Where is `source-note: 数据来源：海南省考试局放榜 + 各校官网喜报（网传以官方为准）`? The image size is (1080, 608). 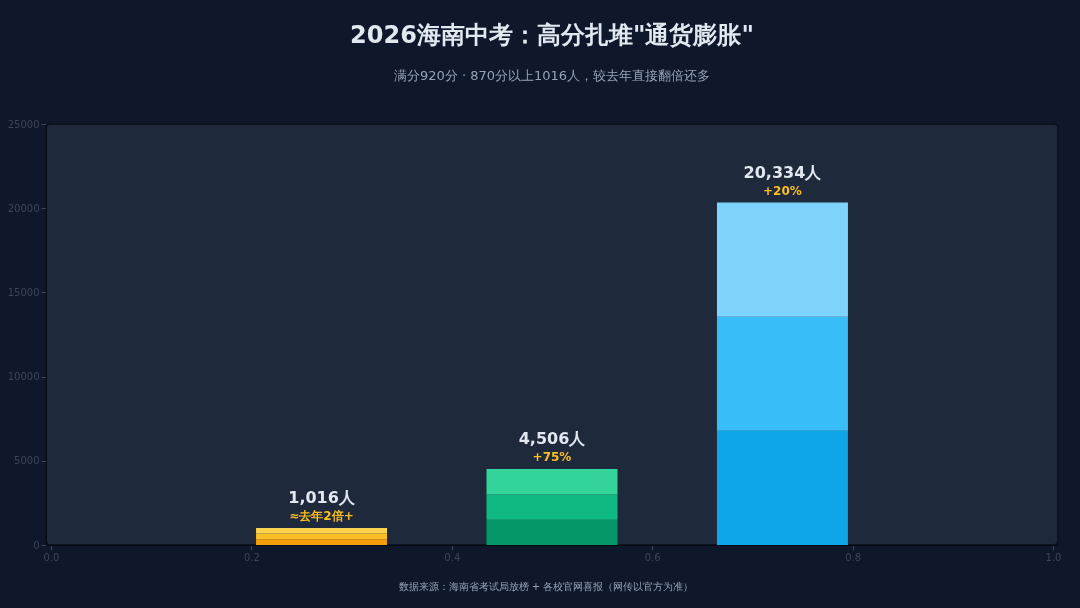 source-note: 数据来源：海南省考试局放榜 + 各校官网喜报（网传以官方为准） is located at coordinates (546, 586).